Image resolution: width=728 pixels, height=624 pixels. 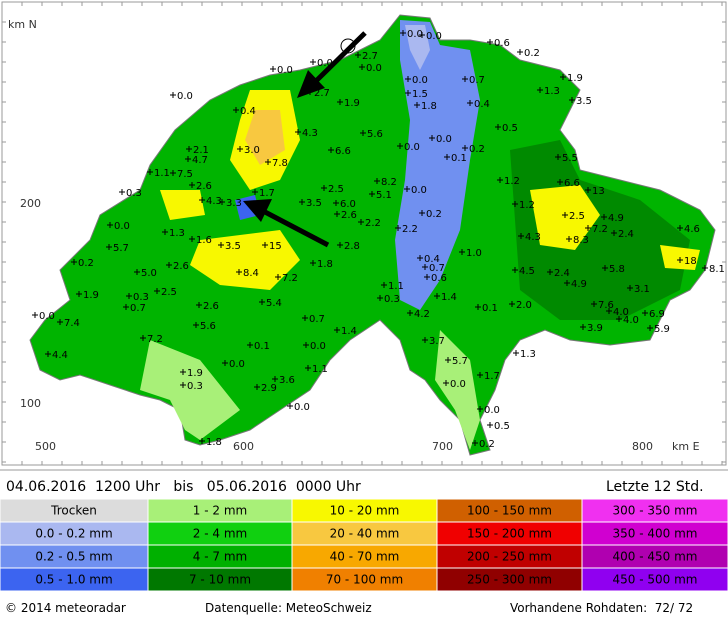 I want to click on station-value: 5.9, so click(x=662, y=329).